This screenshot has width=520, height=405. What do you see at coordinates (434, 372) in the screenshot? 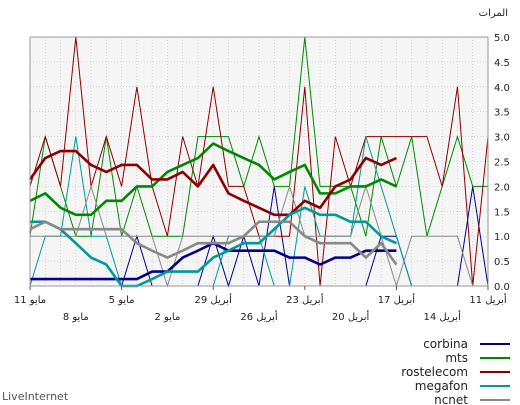
I see `legend-label-rostelecom: rostelecom` at bounding box center [434, 372].